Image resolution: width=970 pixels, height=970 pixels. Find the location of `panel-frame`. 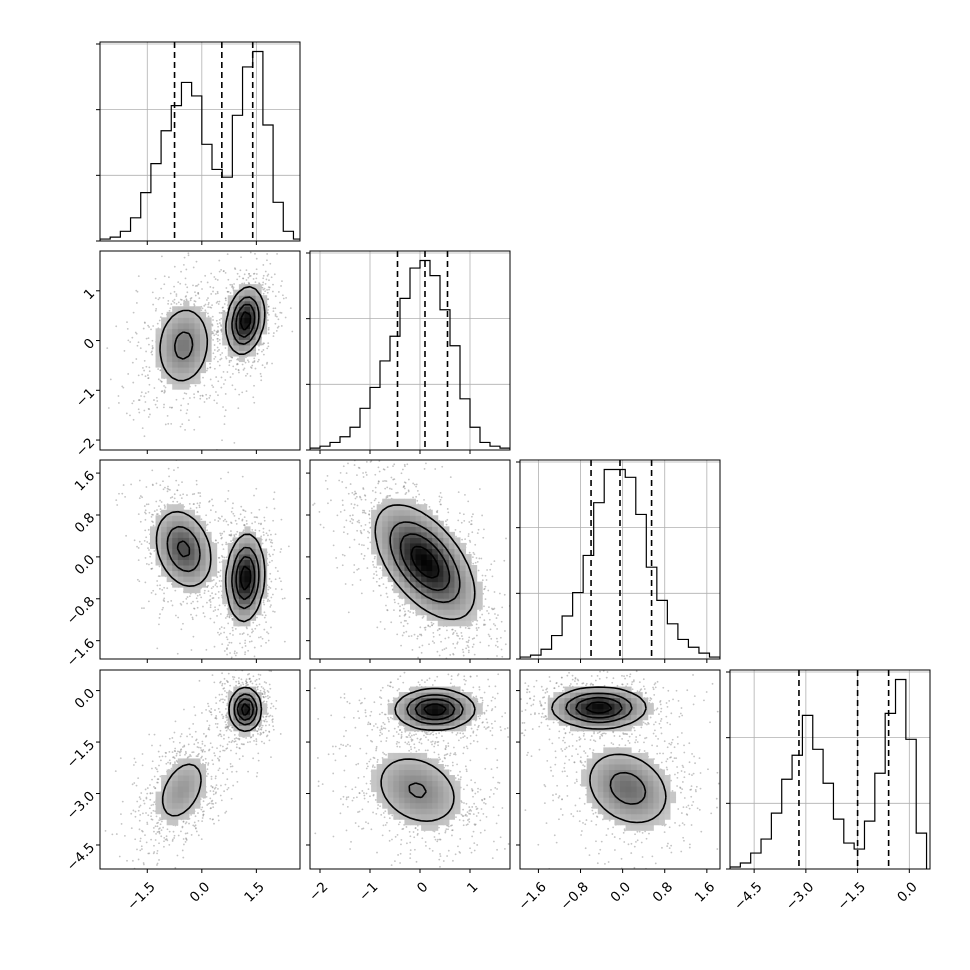

panel-frame is located at coordinates (410, 350).